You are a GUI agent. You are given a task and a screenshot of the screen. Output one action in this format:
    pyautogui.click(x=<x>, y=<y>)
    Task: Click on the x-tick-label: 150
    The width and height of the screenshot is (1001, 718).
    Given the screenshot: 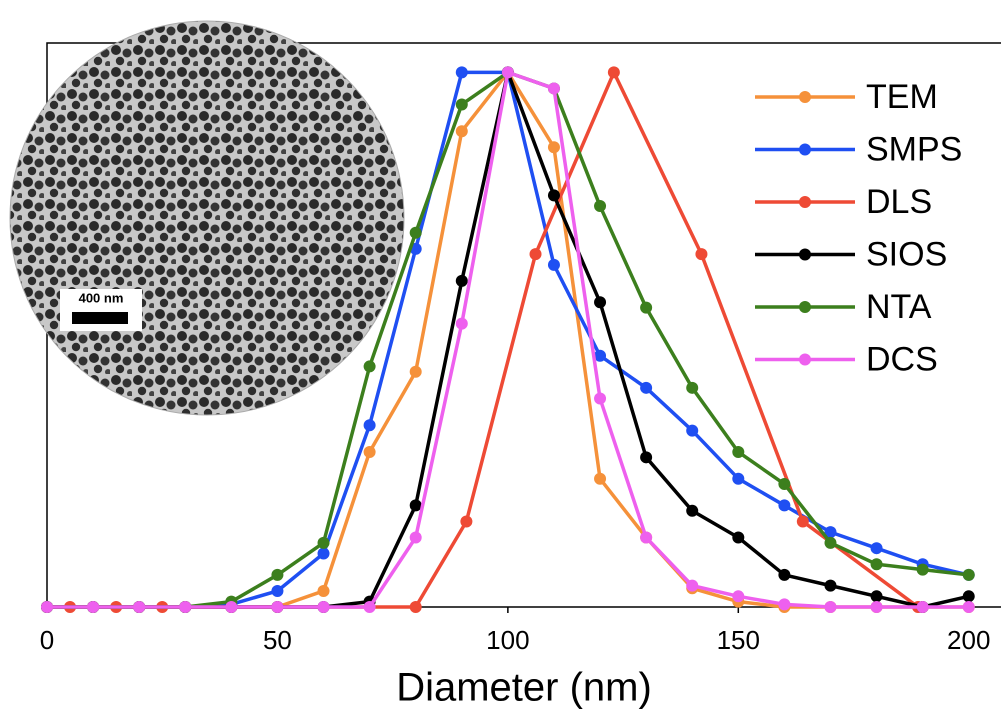 What is the action you would take?
    pyautogui.click(x=738, y=640)
    